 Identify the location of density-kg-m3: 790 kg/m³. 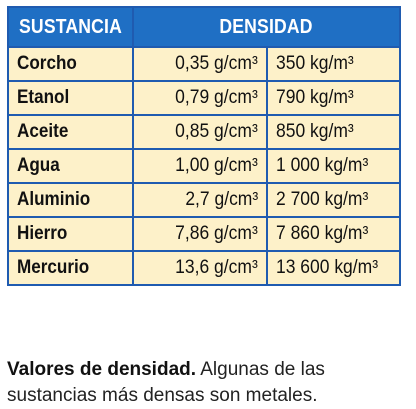
(333, 98).